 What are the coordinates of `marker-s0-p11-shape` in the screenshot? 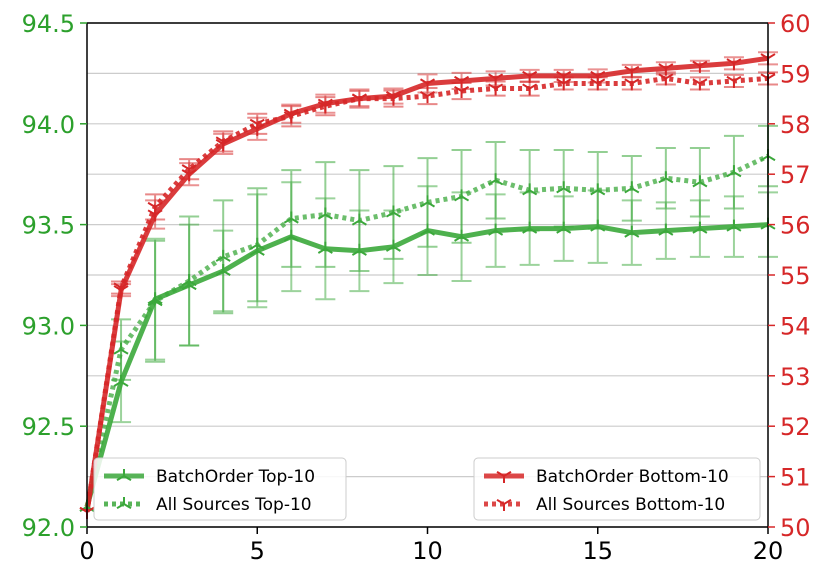 It's located at (462, 235).